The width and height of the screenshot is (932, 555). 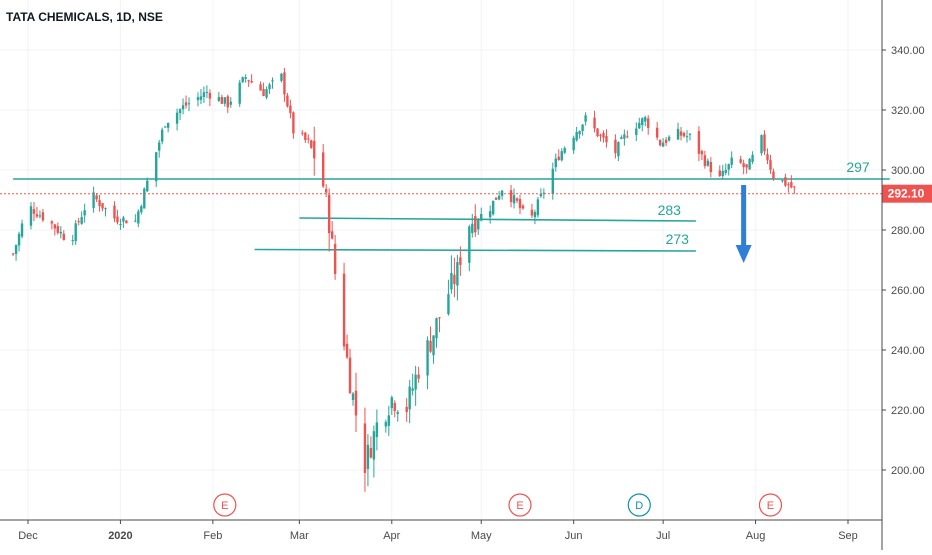 What do you see at coordinates (908, 171) in the screenshot?
I see `y-tick-label: 300.00` at bounding box center [908, 171].